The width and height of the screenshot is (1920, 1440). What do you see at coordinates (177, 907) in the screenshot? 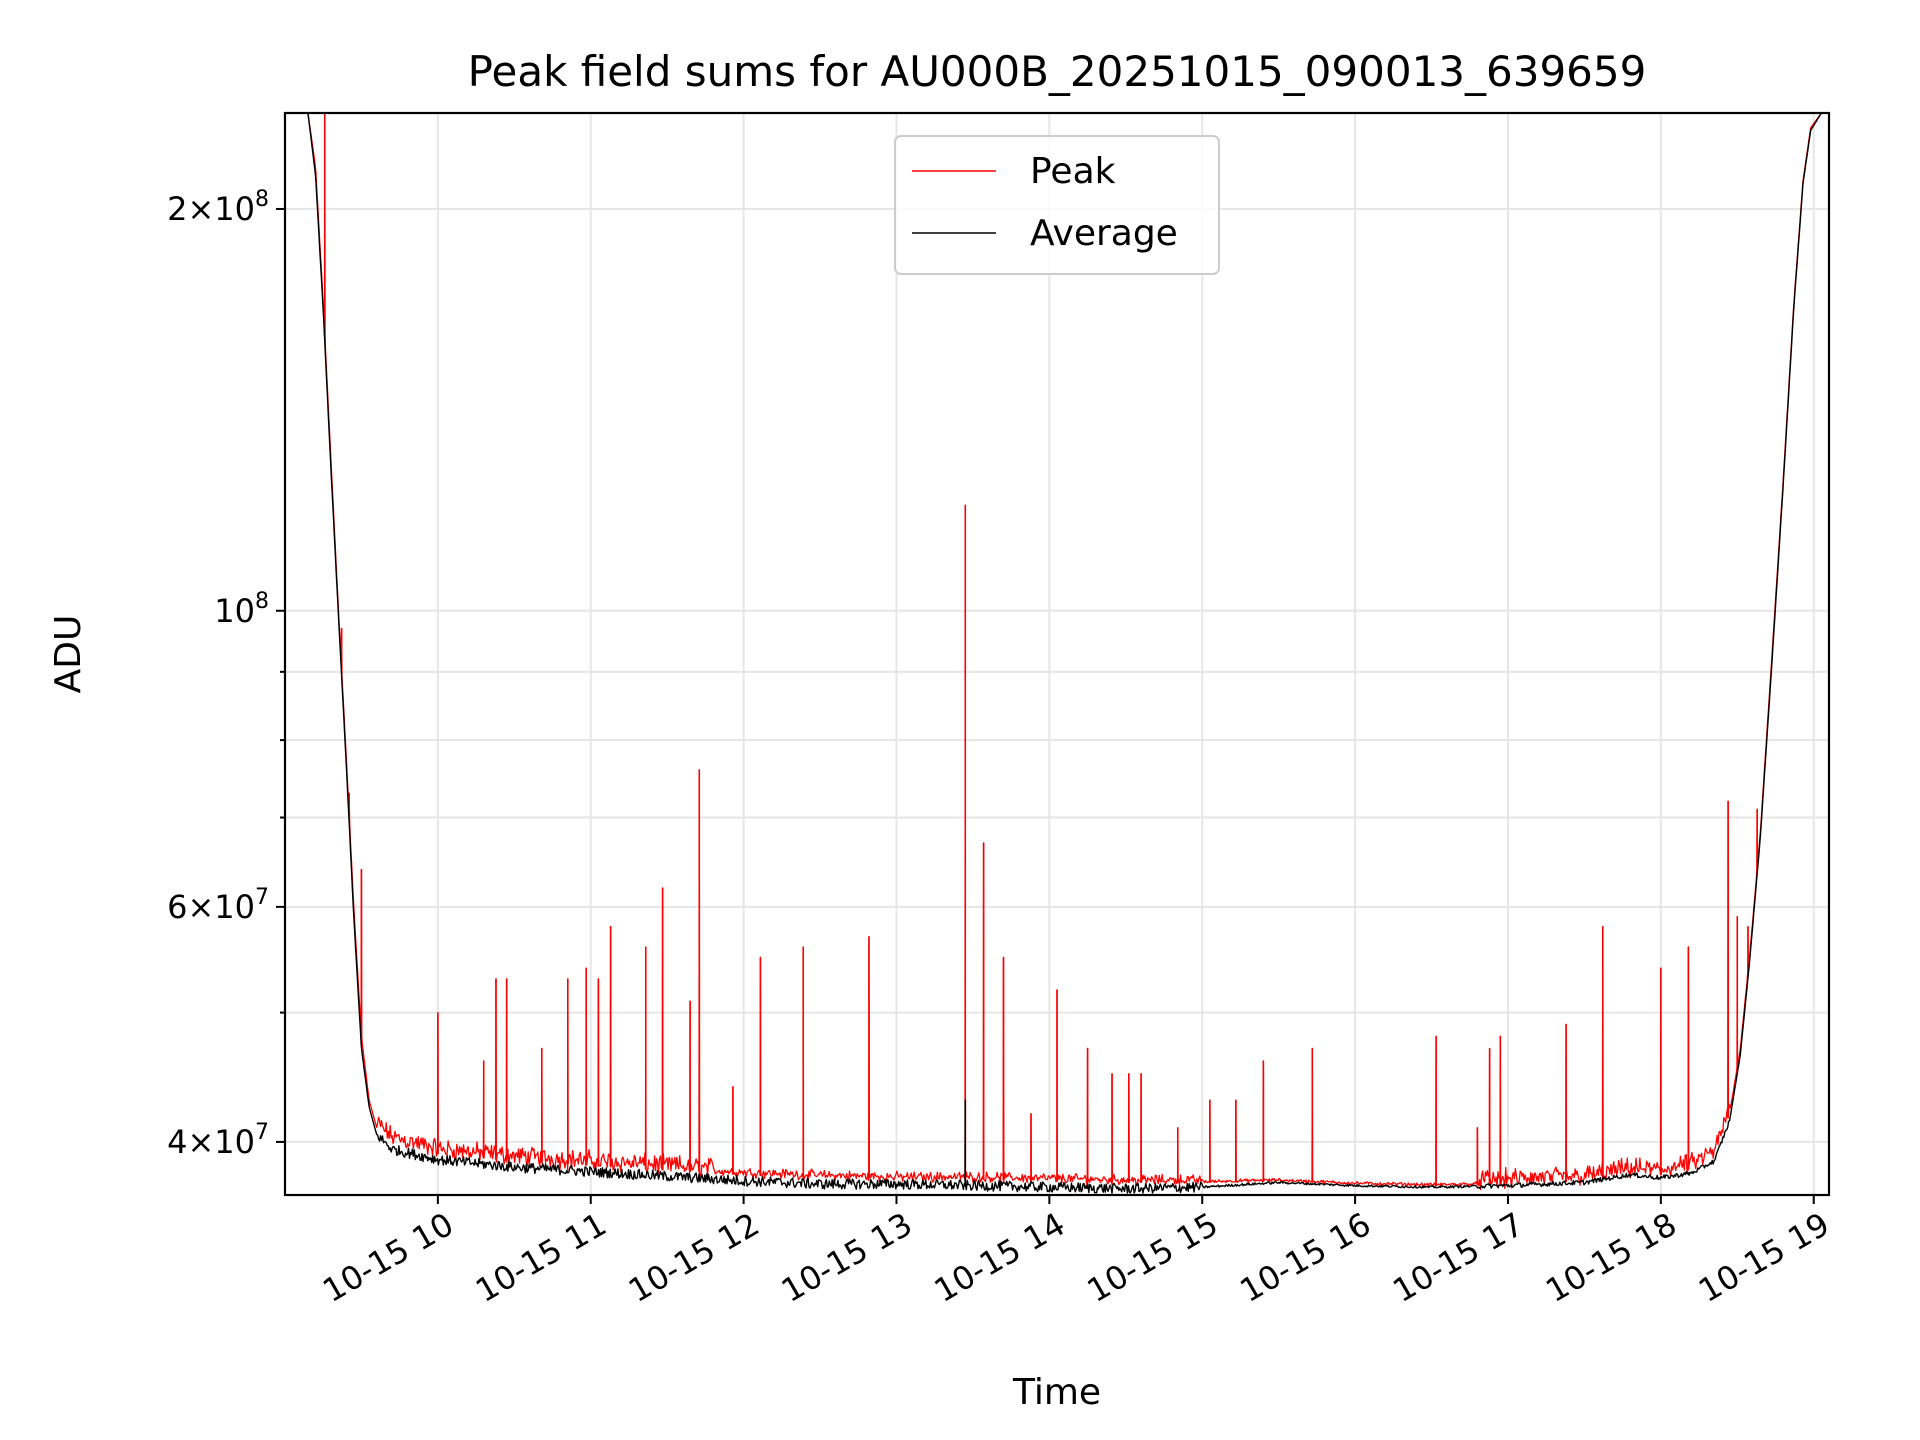
I see `y-tick-mantissa: 6` at bounding box center [177, 907].